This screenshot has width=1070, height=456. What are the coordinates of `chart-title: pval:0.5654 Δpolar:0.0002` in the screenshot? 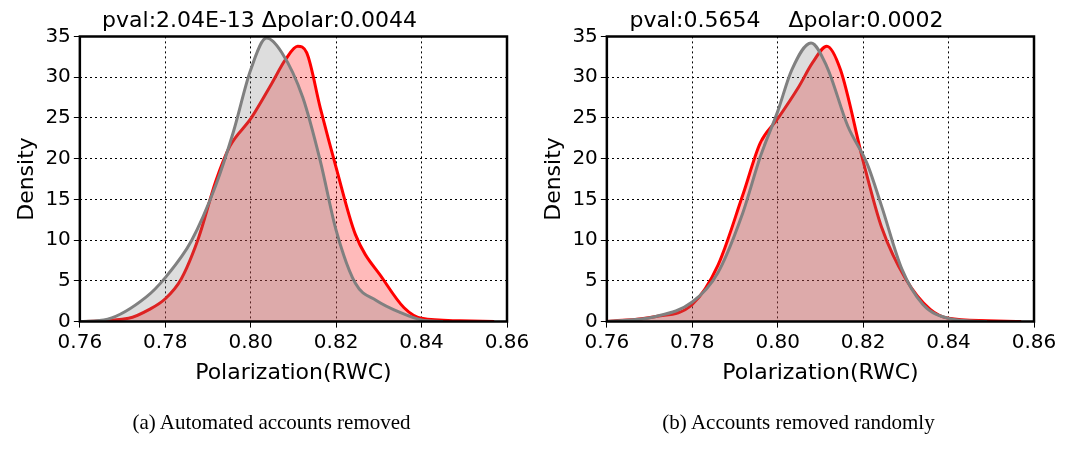 It's located at (786, 19).